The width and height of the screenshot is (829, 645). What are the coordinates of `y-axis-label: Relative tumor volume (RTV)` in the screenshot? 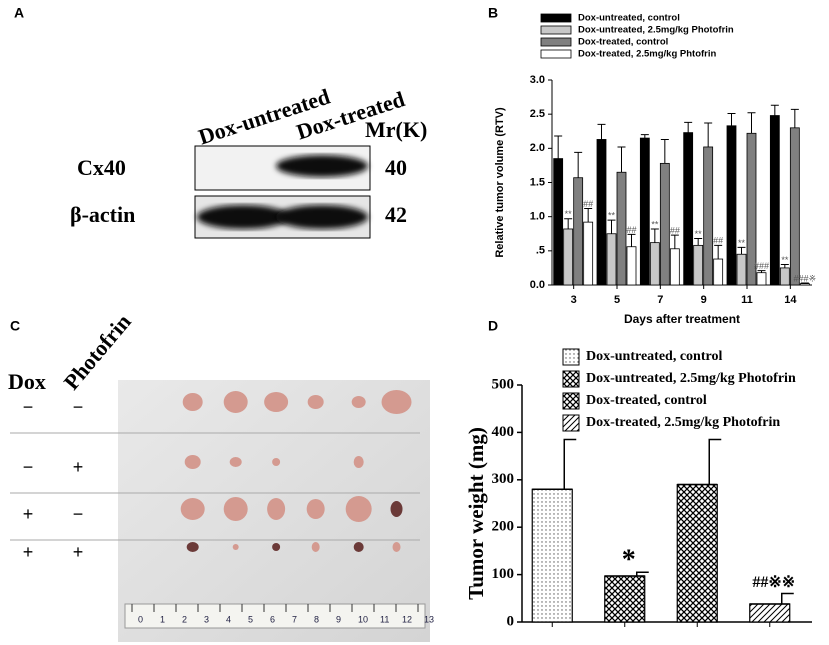 It's located at (500, 182).